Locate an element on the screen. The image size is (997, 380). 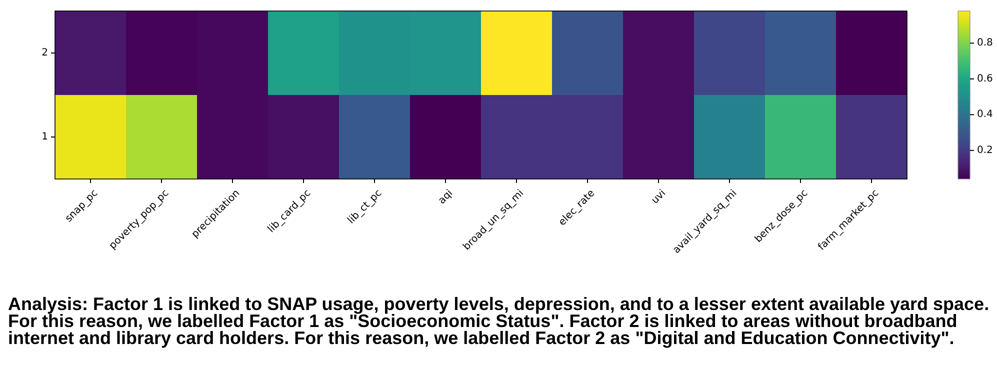
color-bar-label: 0.6 is located at coordinates (985, 78).